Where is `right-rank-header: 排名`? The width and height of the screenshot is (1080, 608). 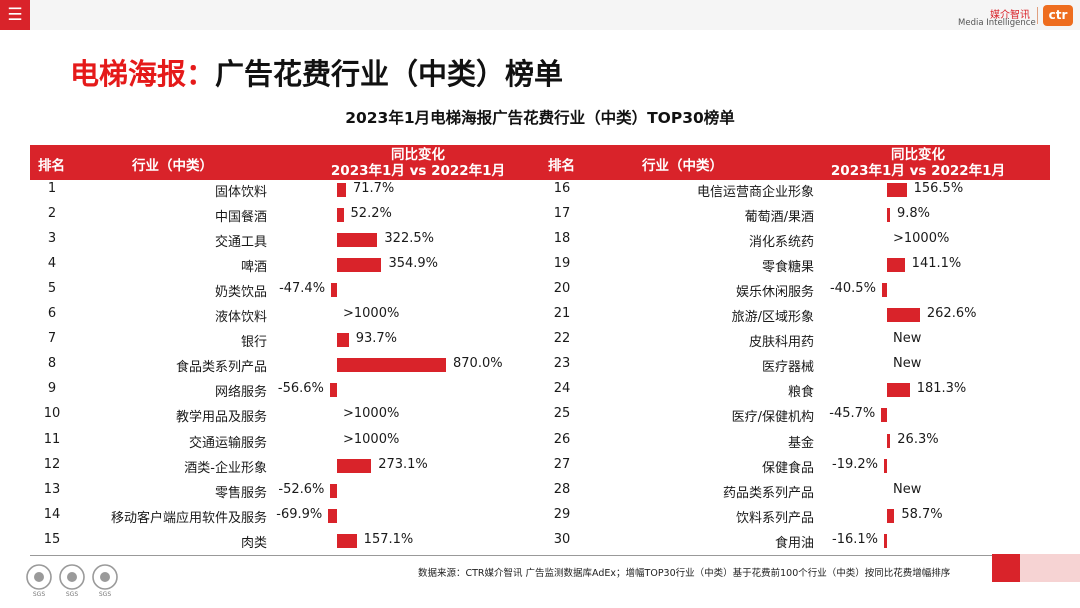 right-rank-header: 排名 is located at coordinates (561, 166).